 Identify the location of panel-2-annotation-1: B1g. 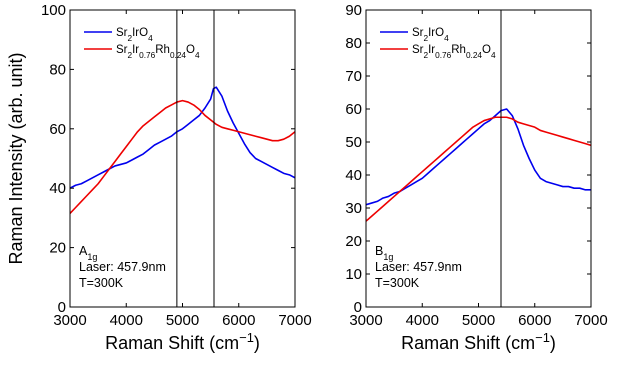
(384, 253).